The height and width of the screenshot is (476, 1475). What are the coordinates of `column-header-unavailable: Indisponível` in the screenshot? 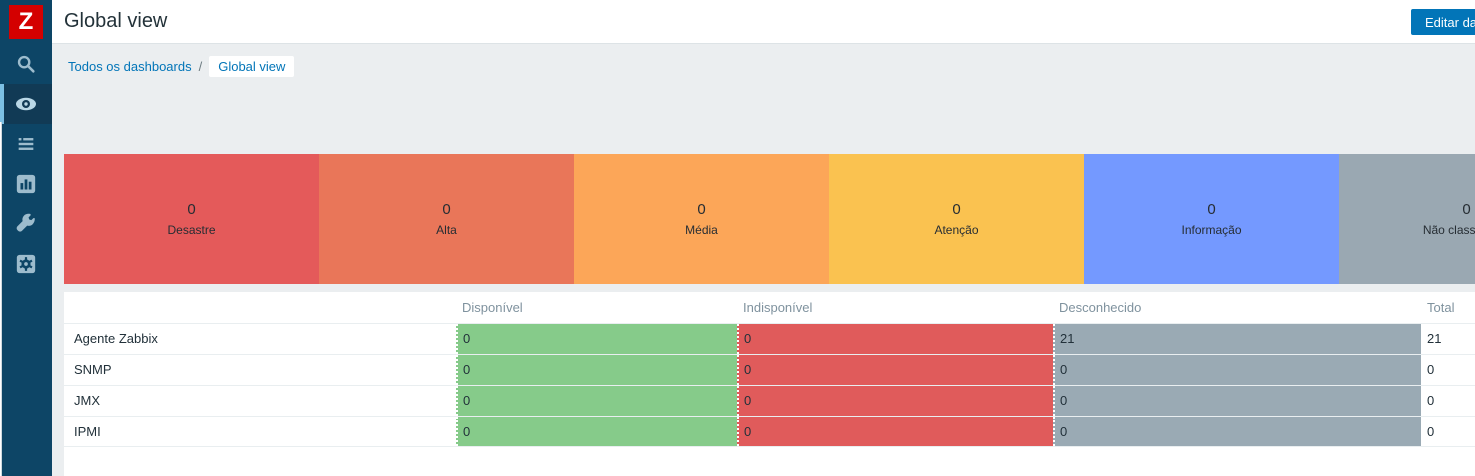 It's located at (778, 307).